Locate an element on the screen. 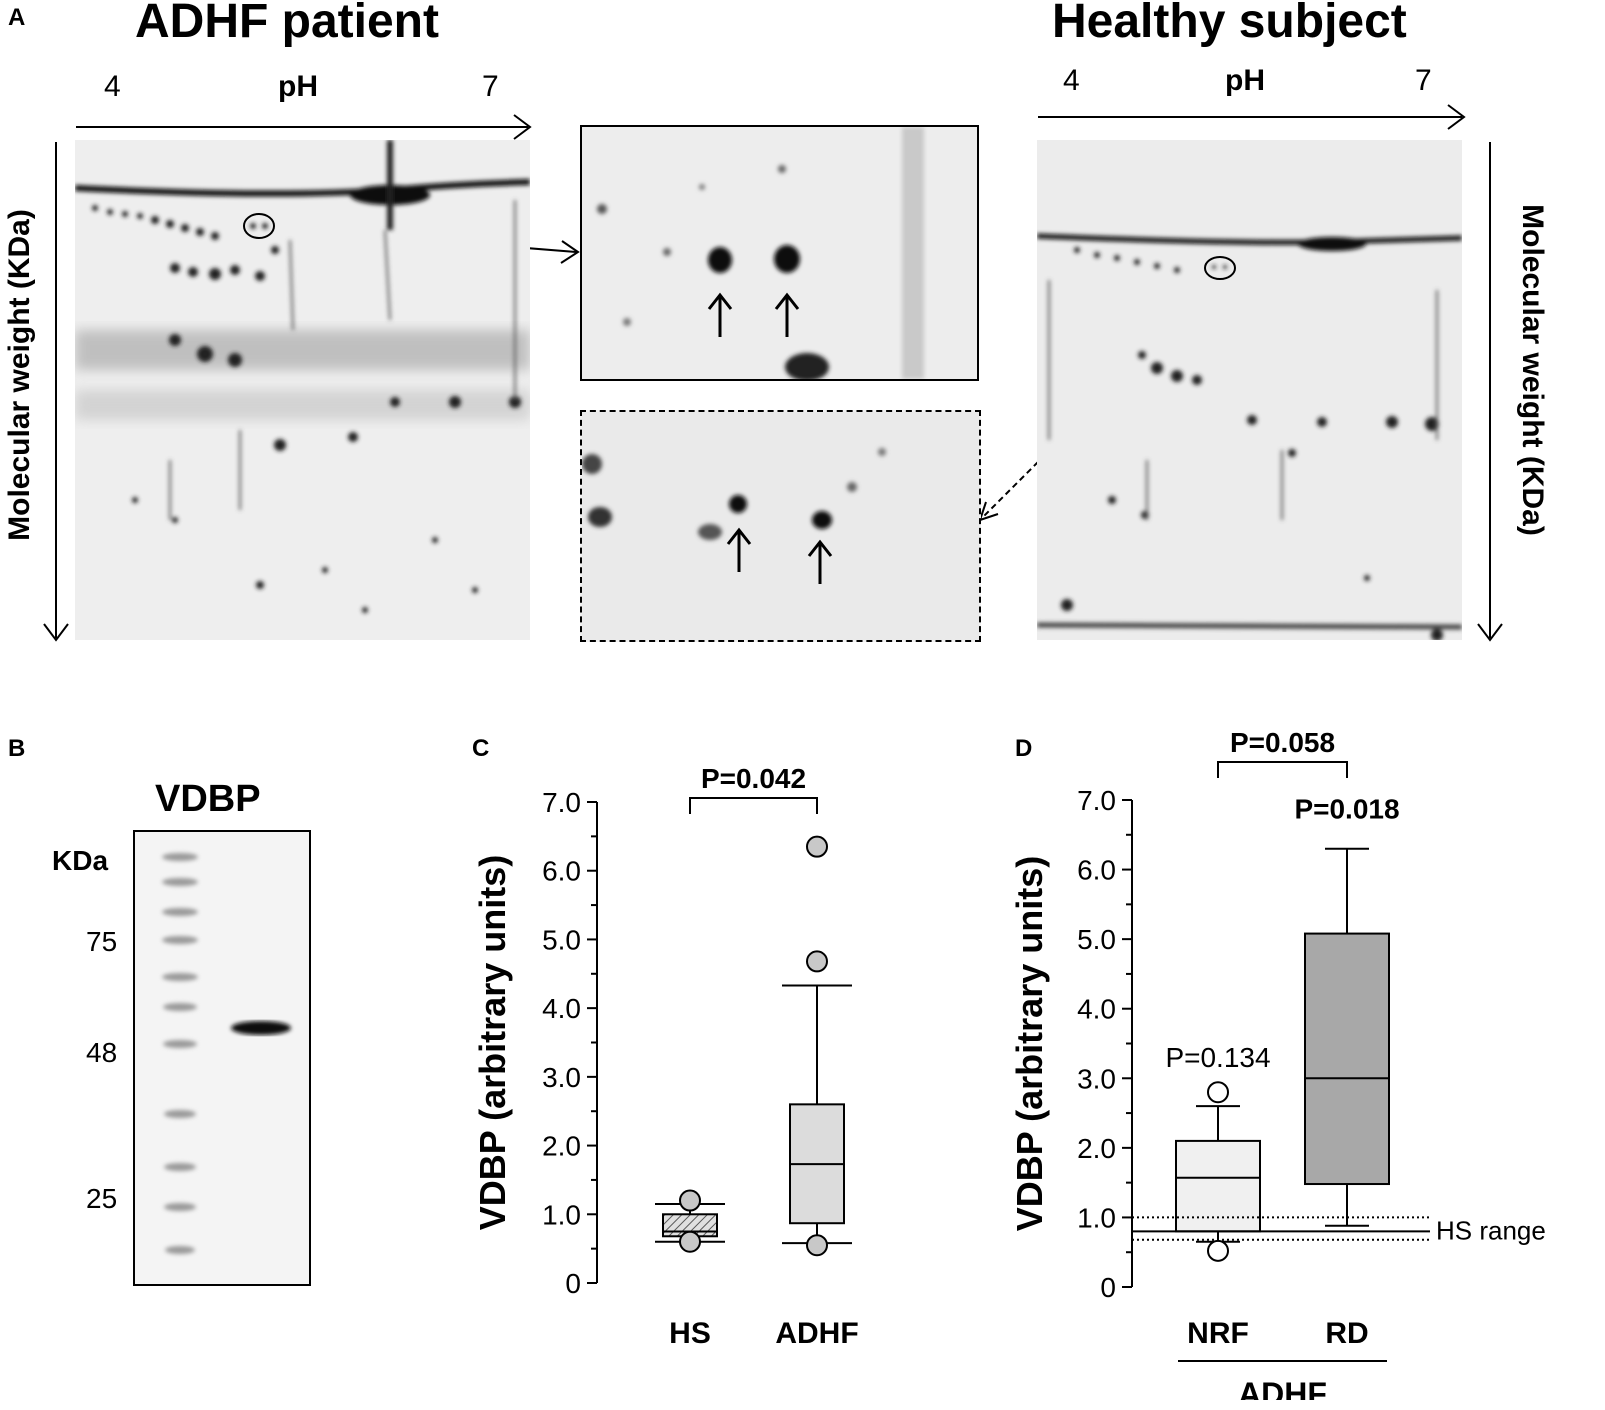  western-blot-membrane is located at coordinates (222, 1058).